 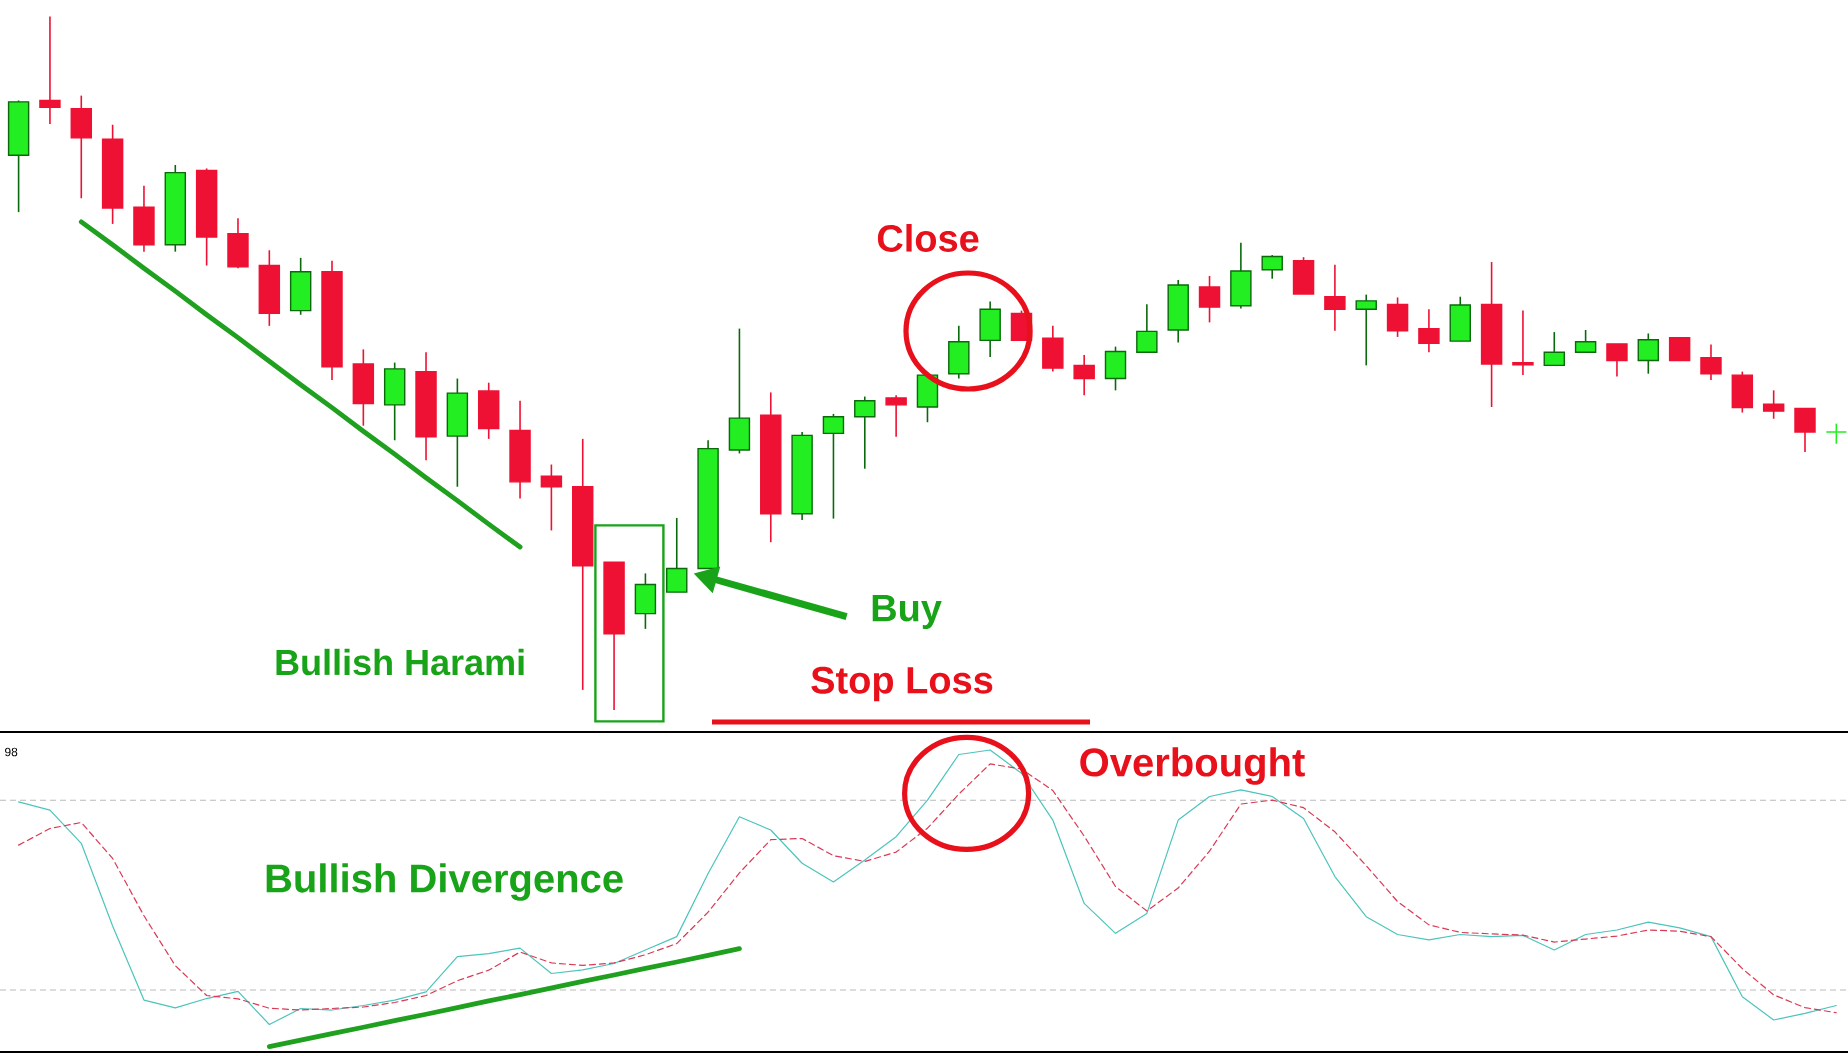 What do you see at coordinates (444, 882) in the screenshot?
I see `annotation: Bullish Divergence` at bounding box center [444, 882].